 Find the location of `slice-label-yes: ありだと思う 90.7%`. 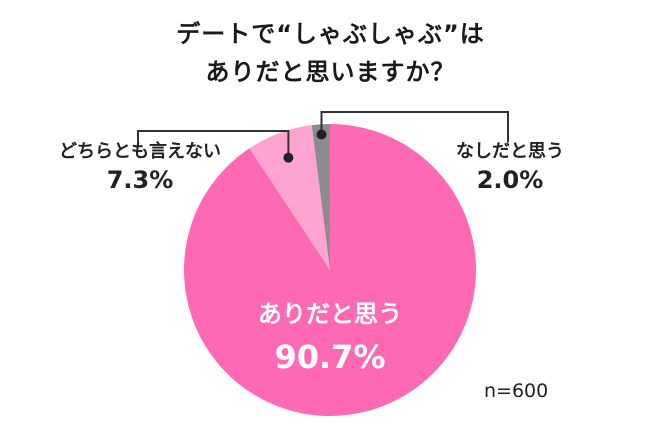

slice-label-yes: ありだと思う 90.7% is located at coordinates (330, 338).